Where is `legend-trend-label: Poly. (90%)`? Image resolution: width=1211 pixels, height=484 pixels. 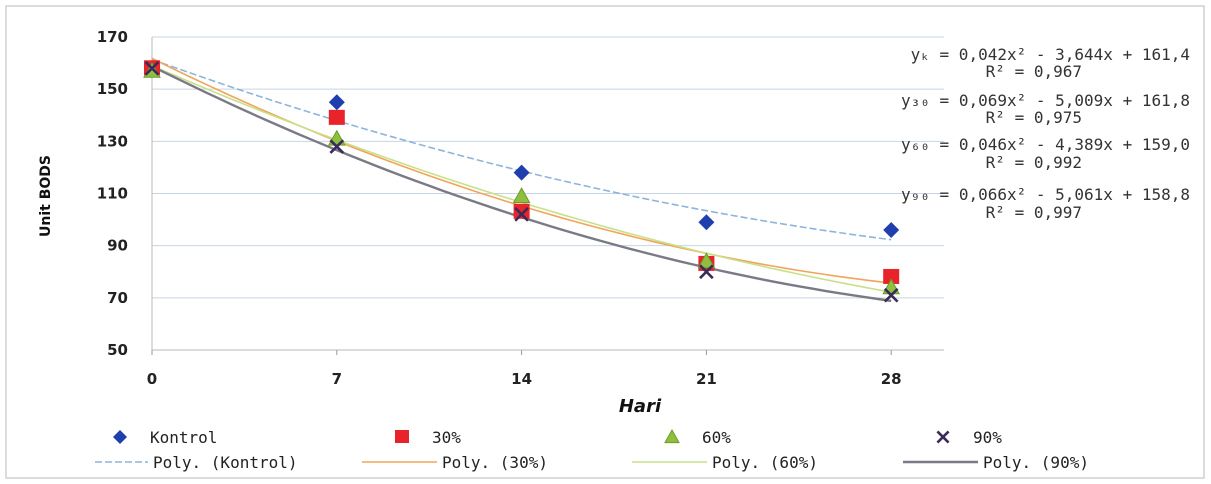 legend-trend-label: Poly. (90%) is located at coordinates (1036, 462).